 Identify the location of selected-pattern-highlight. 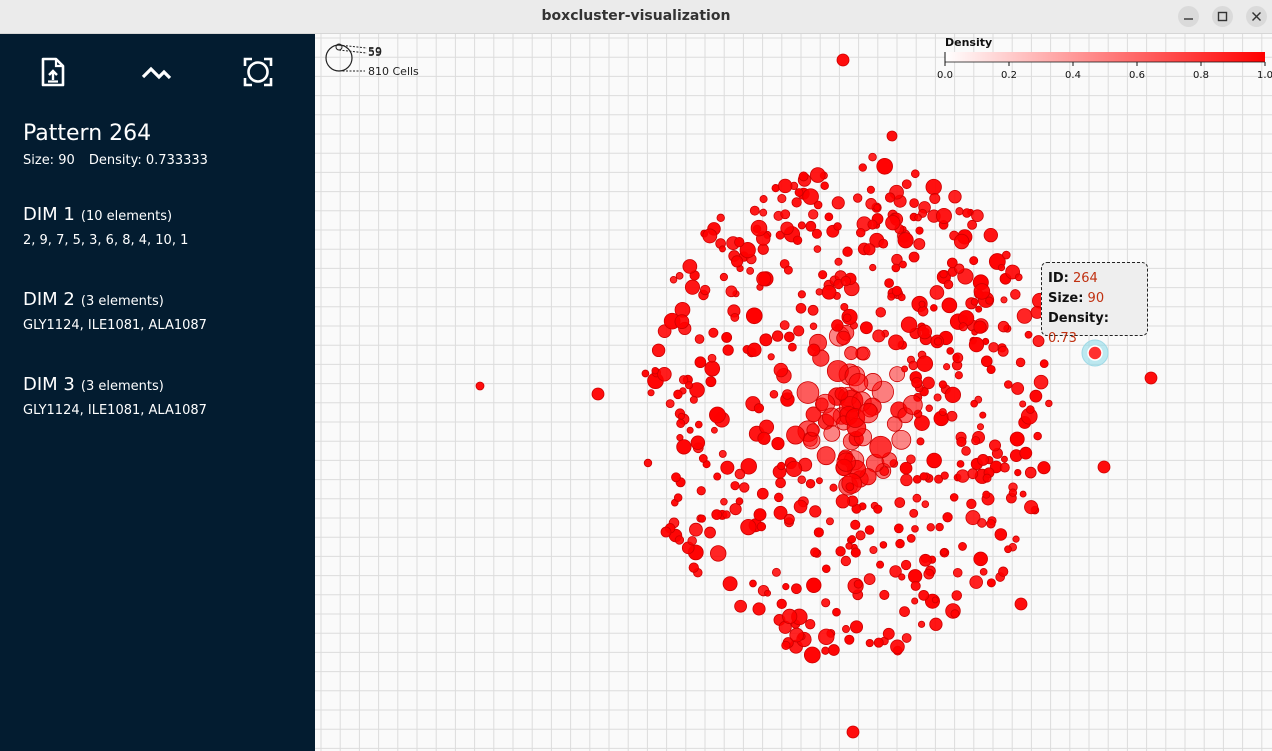
(1095, 353).